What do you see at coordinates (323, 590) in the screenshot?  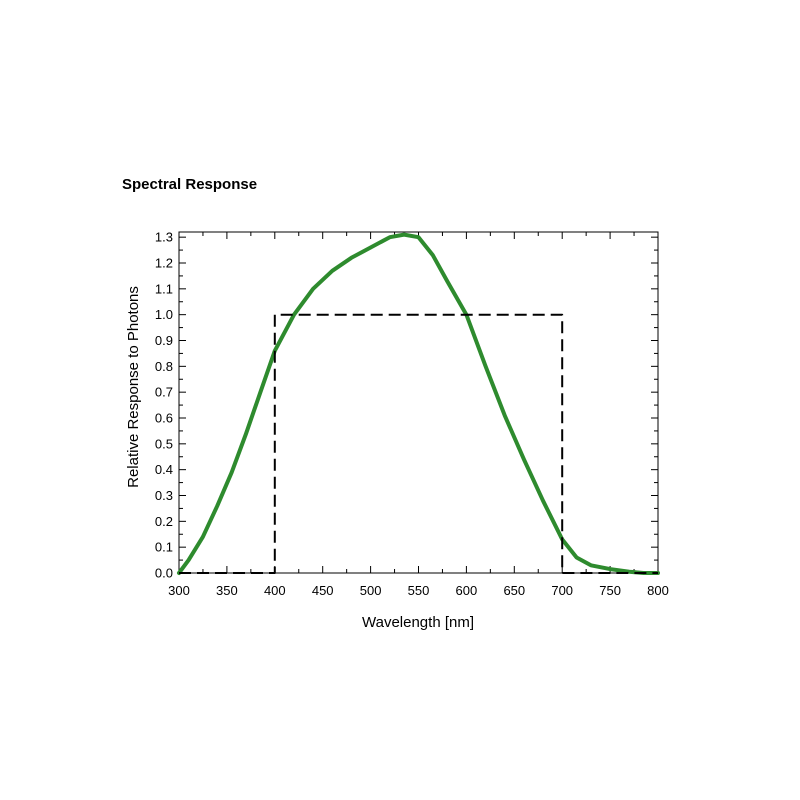 I see `x-tick-label: 450` at bounding box center [323, 590].